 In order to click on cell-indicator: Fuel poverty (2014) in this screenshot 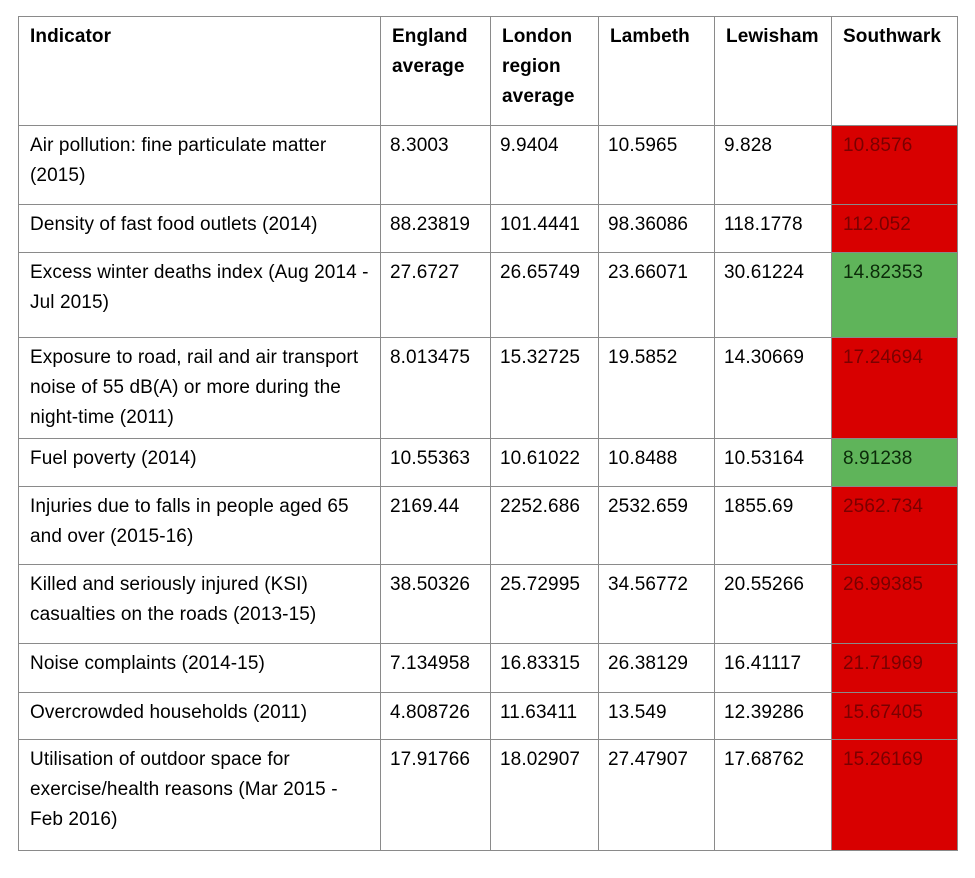, I will do `click(199, 462)`.